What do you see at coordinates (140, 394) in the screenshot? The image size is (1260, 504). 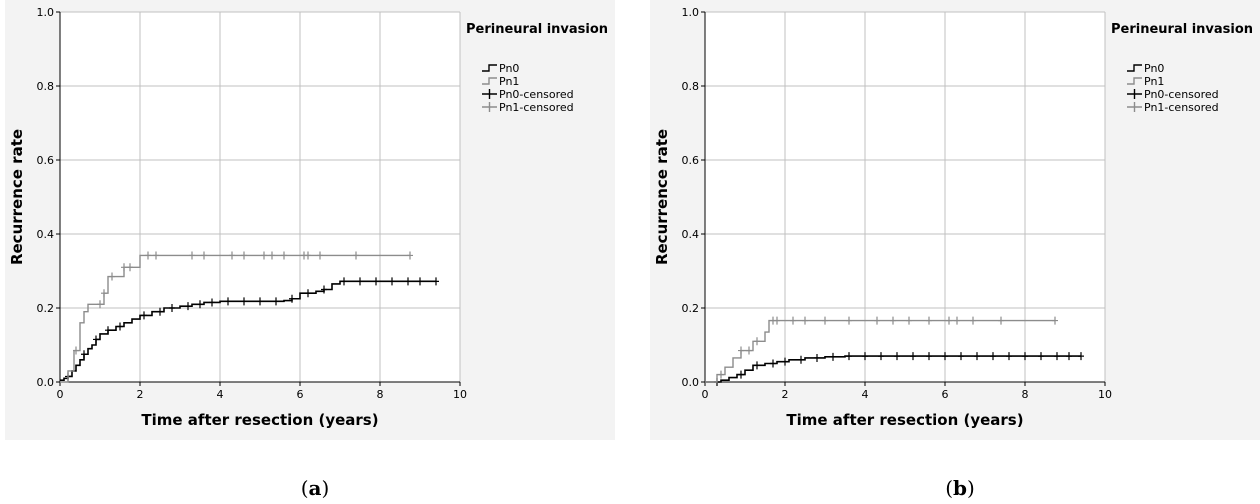 I see `x-tick-label: 2` at bounding box center [140, 394].